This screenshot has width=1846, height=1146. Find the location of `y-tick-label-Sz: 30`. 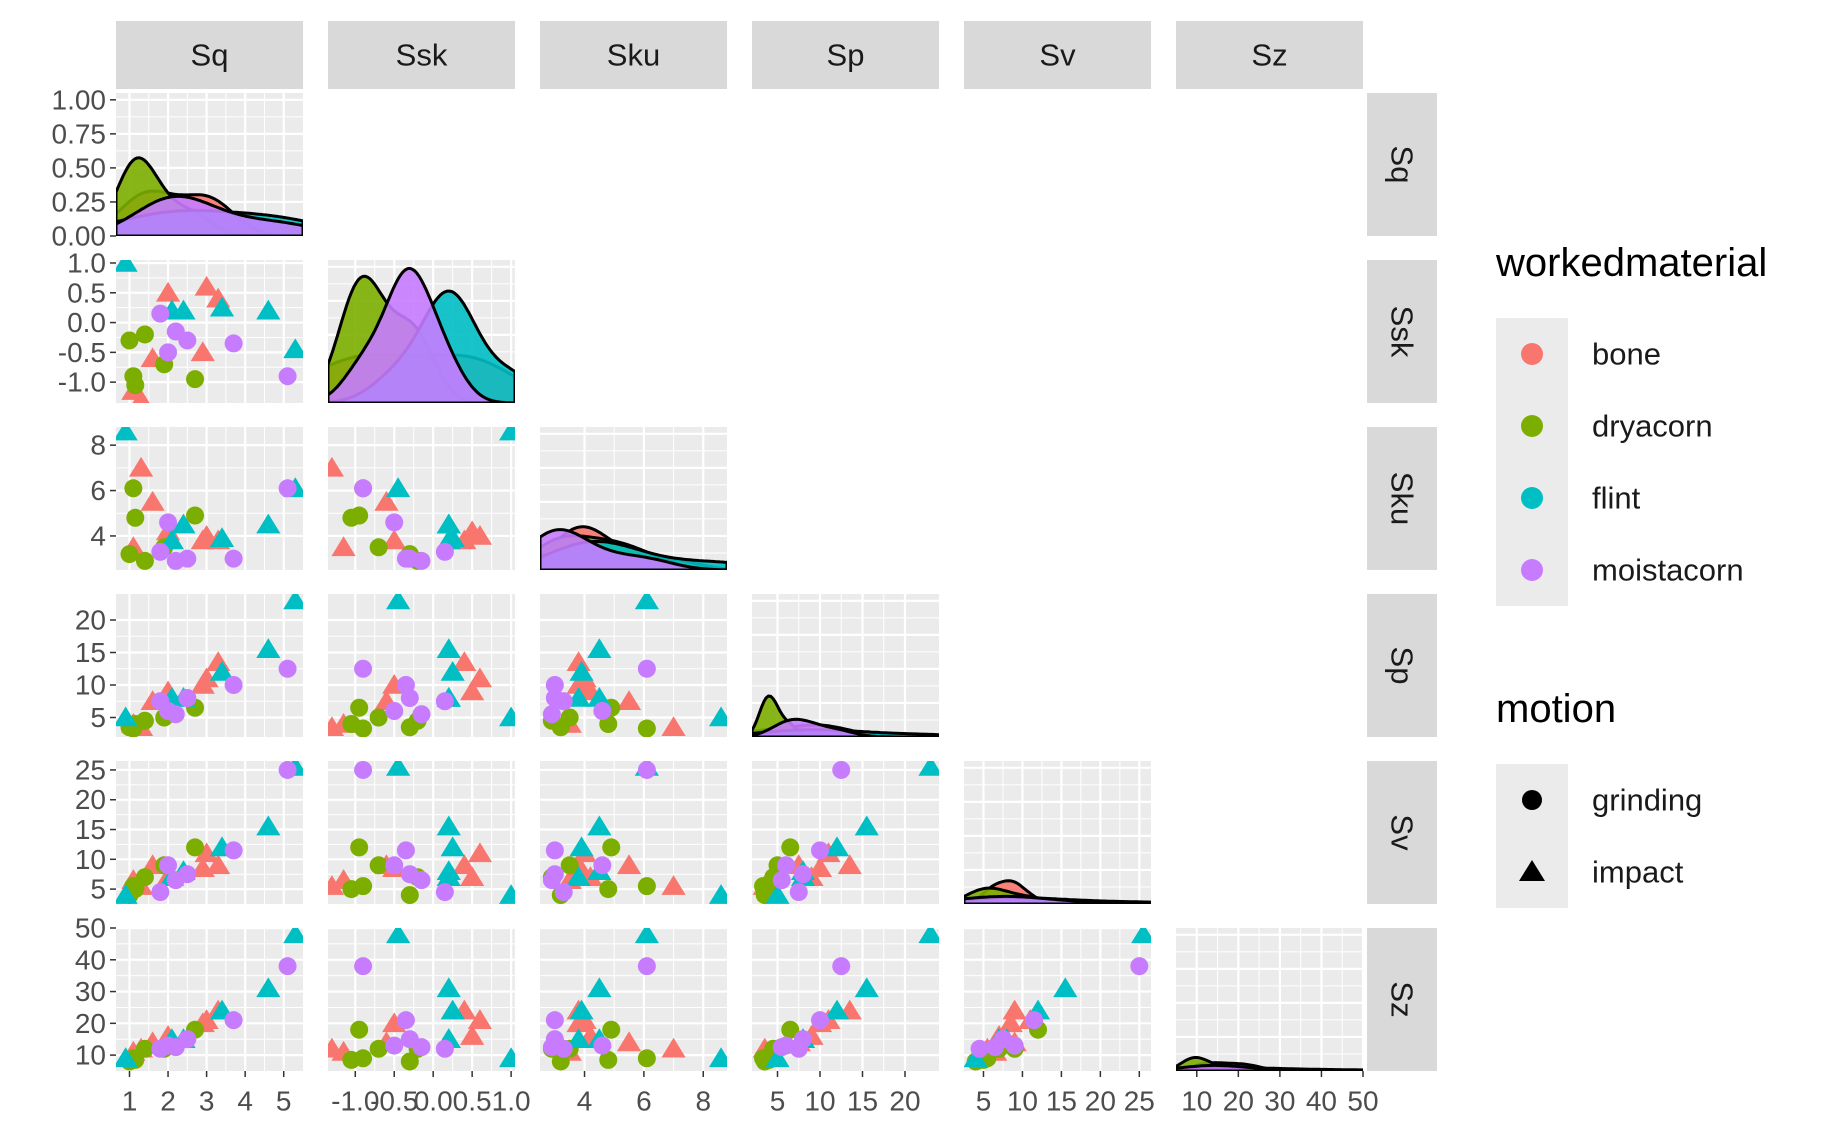

y-tick-label-Sz: 30 is located at coordinates (90, 991).